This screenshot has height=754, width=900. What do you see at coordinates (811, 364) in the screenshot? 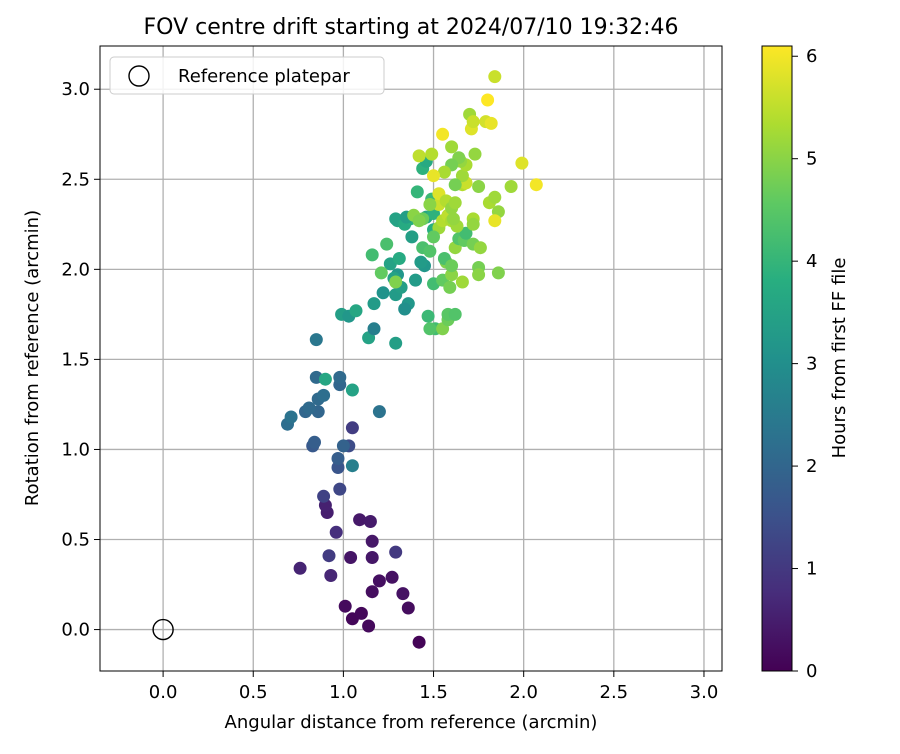
I see `colorbar-tick-label: 3` at bounding box center [811, 364].